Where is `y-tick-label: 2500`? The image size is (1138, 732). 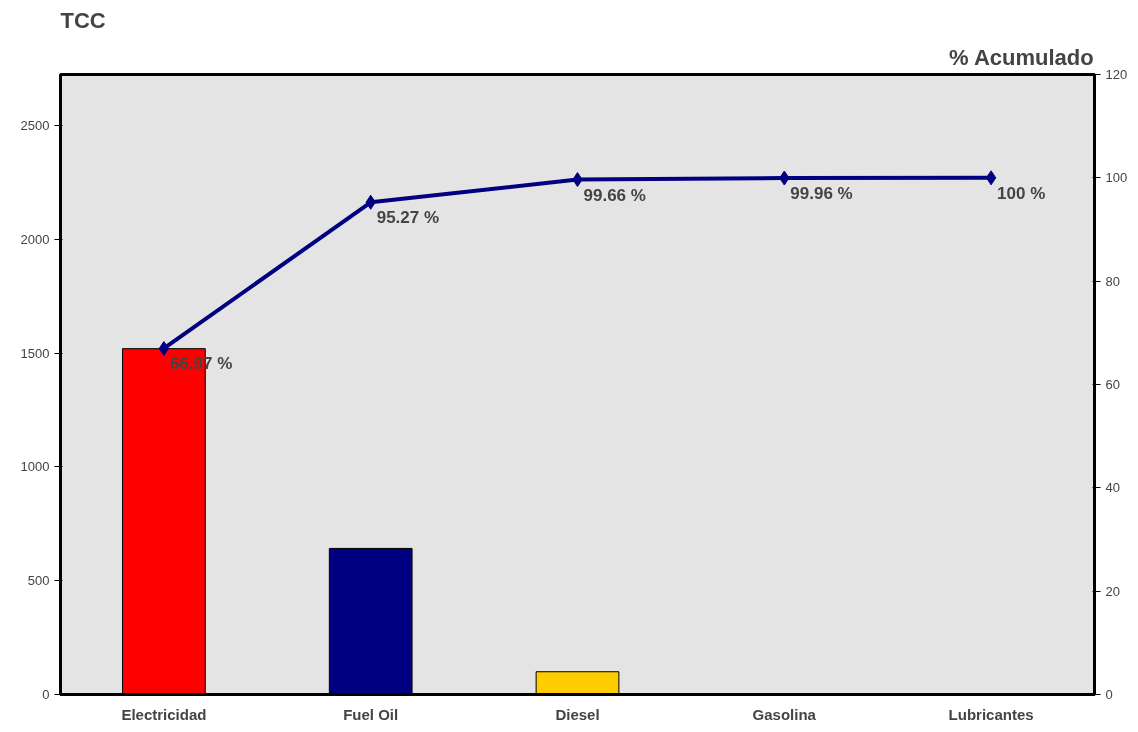 y-tick-label: 2500 is located at coordinates (35, 126).